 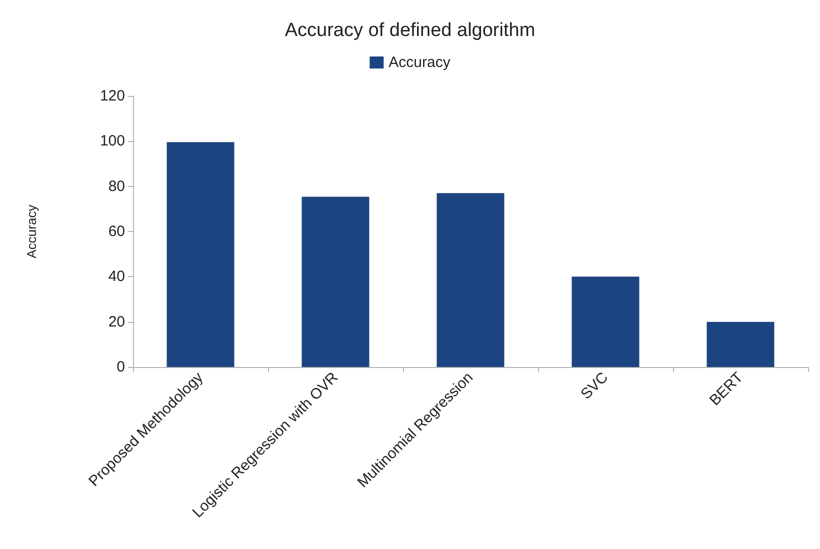 What do you see at coordinates (116, 186) in the screenshot?
I see `y-tick-label: 80` at bounding box center [116, 186].